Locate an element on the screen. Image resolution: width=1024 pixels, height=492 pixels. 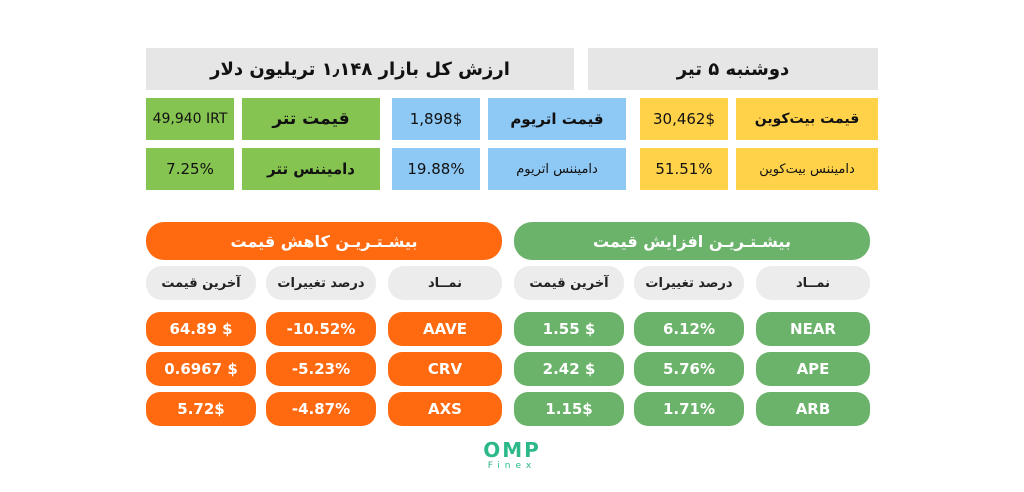
losers-row-2-change: -5.23% is located at coordinates (321, 369).